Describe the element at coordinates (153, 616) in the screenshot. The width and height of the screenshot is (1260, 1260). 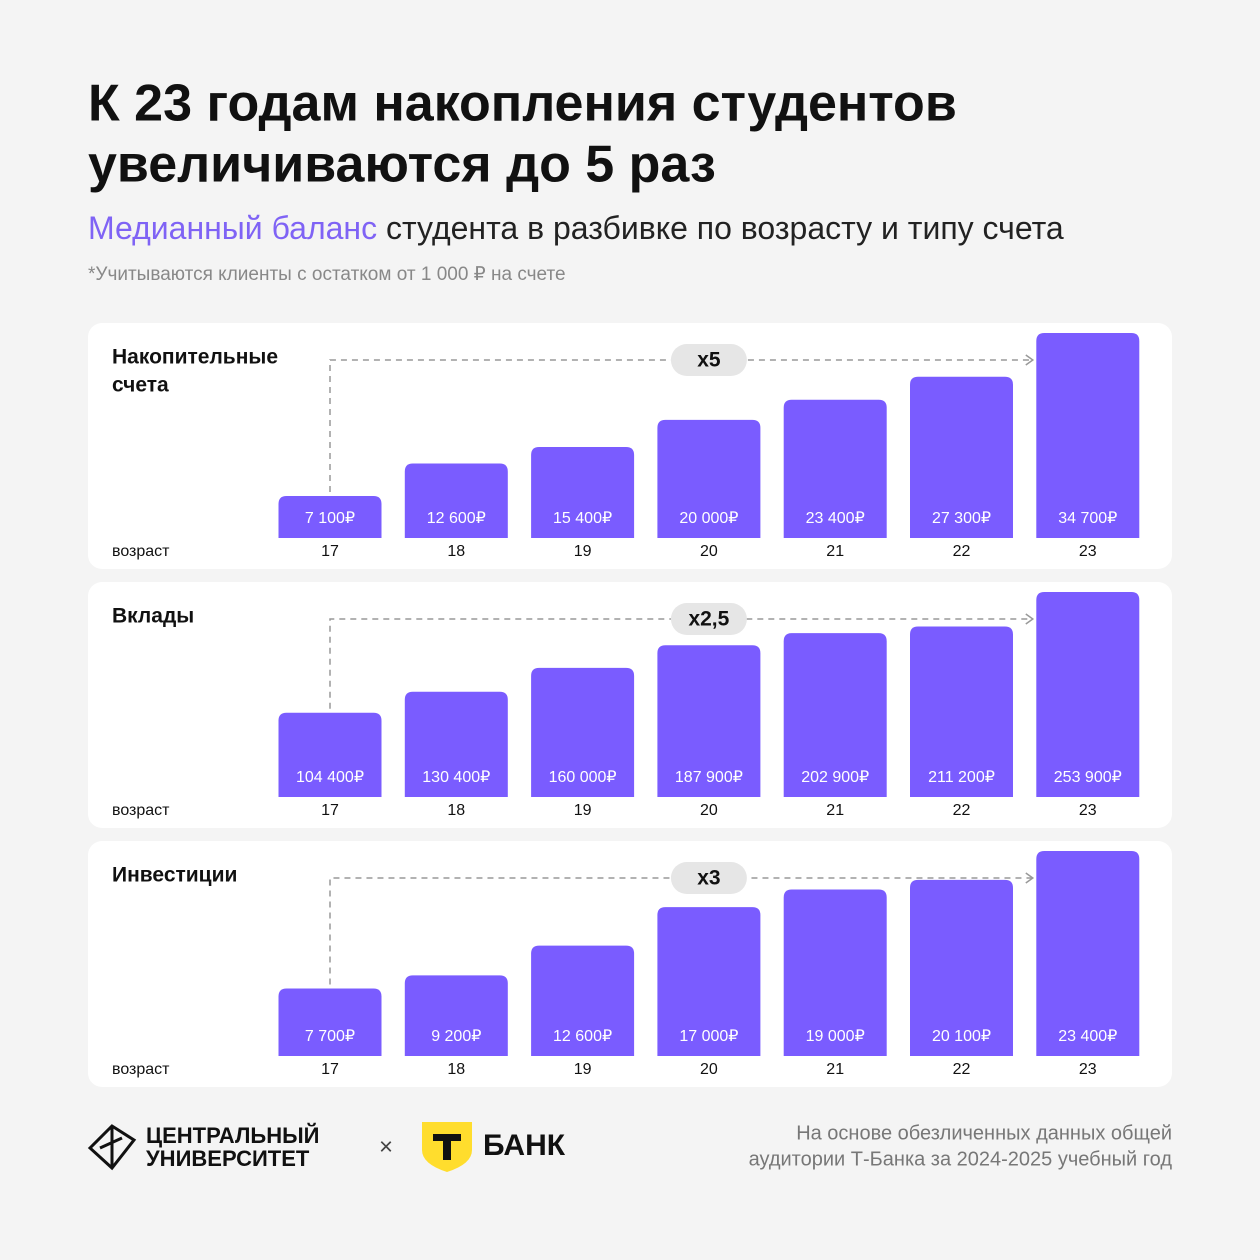
I see `chart-title: Вклады` at that location.